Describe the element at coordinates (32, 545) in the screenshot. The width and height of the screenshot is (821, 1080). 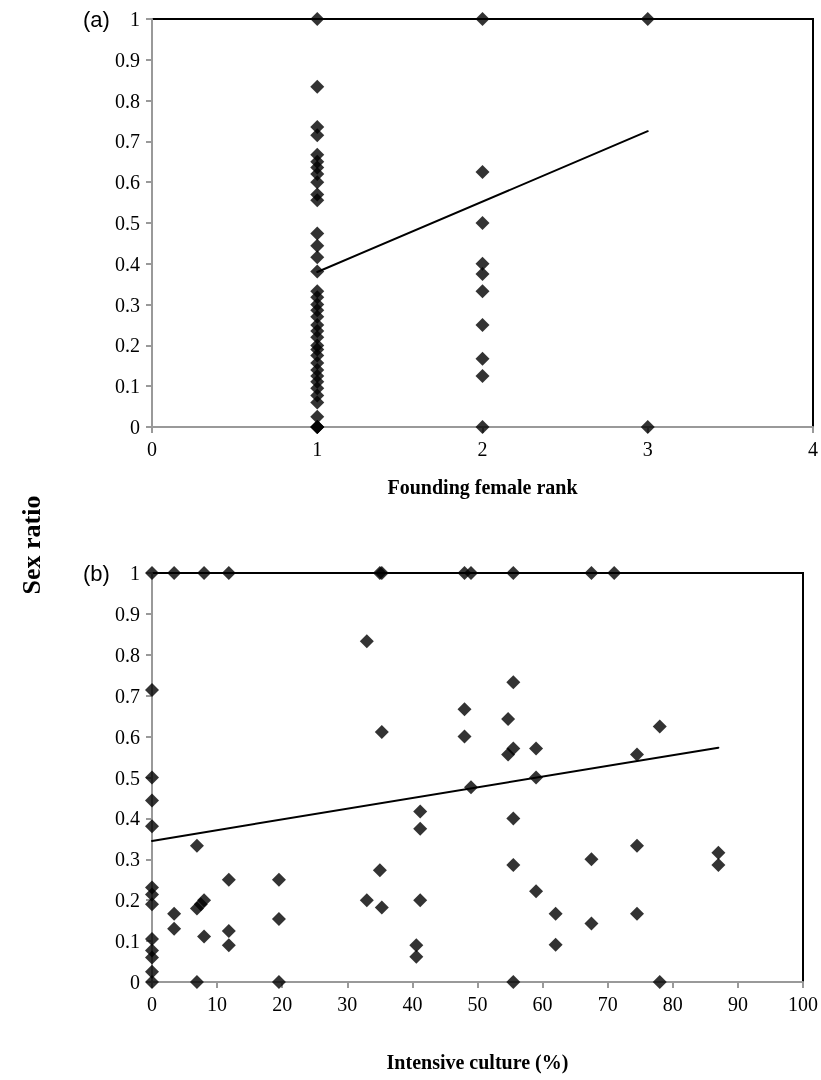
I see `y-axis-title: Sex ratio` at that location.